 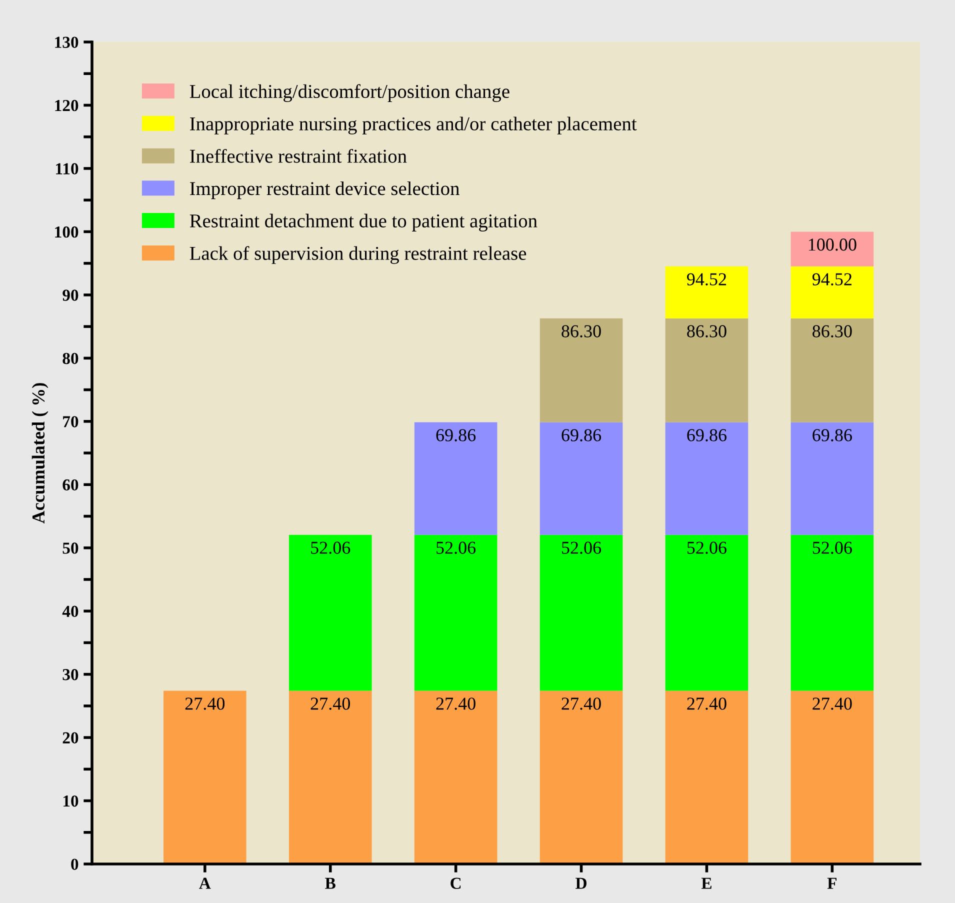 I want to click on x-tick-label: C, so click(x=455, y=883).